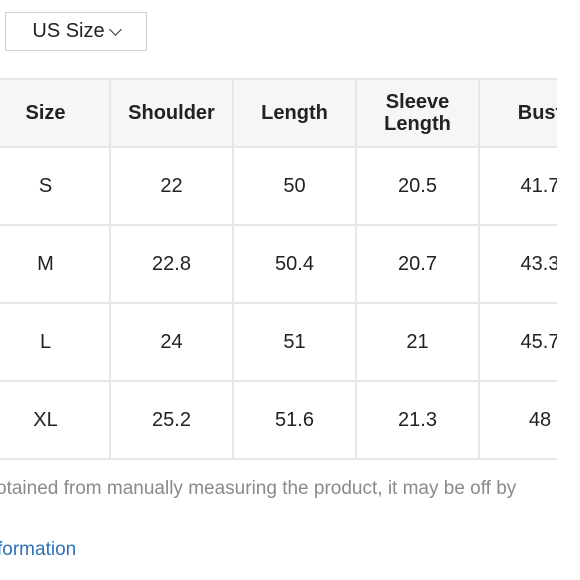 Image resolution: width=580 pixels, height=580 pixels. What do you see at coordinates (417, 124) in the screenshot?
I see `header-sleeve-line2: Length` at bounding box center [417, 124].